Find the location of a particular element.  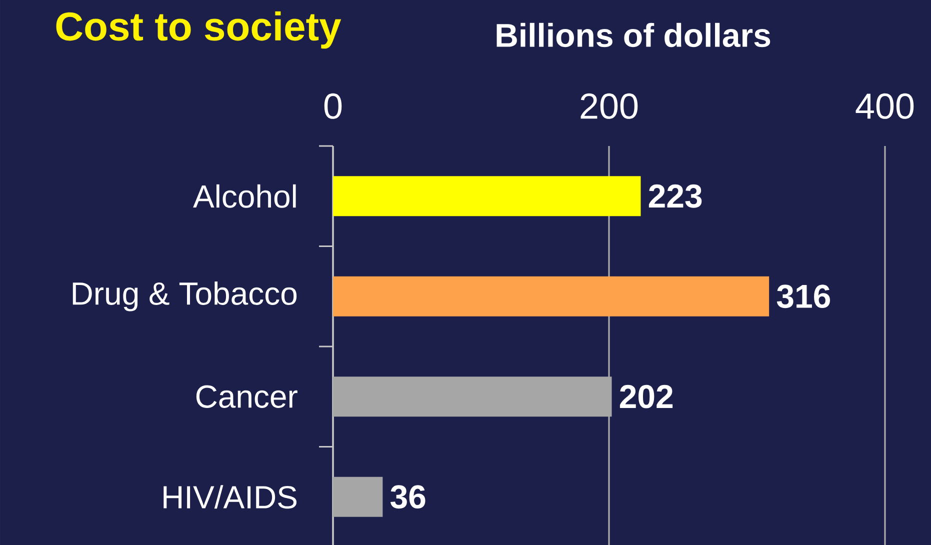

data-label: 36 is located at coordinates (408, 497).